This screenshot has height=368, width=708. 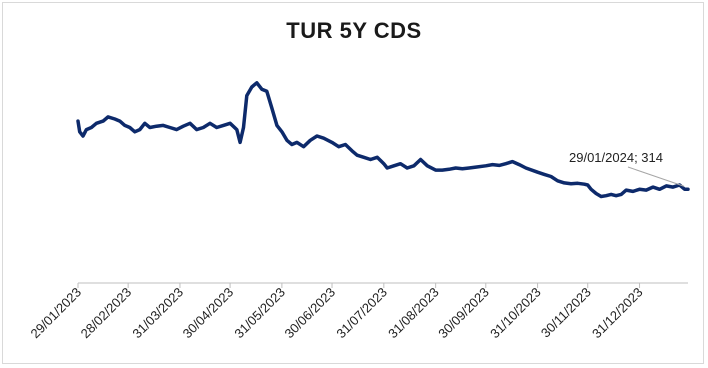 I want to click on x-tick-label: 31/08/2023, so click(x=413, y=313).